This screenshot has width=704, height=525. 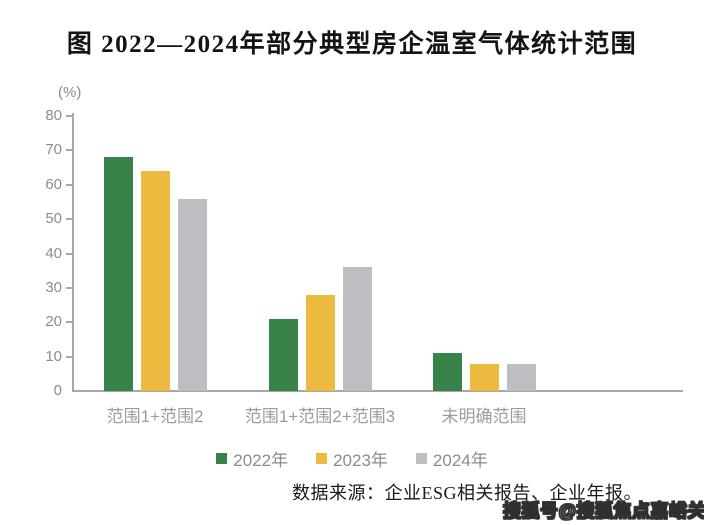 I want to click on y-axis-tick-label: 0, so click(x=57, y=390).